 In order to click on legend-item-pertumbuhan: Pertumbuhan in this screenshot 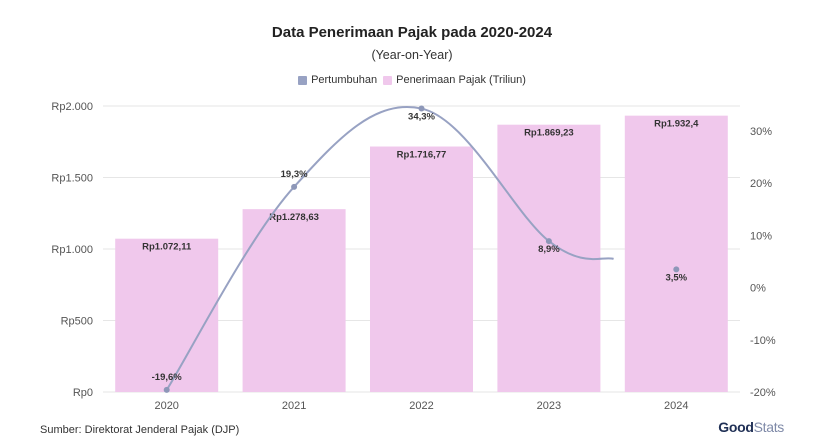, I will do `click(337, 80)`.